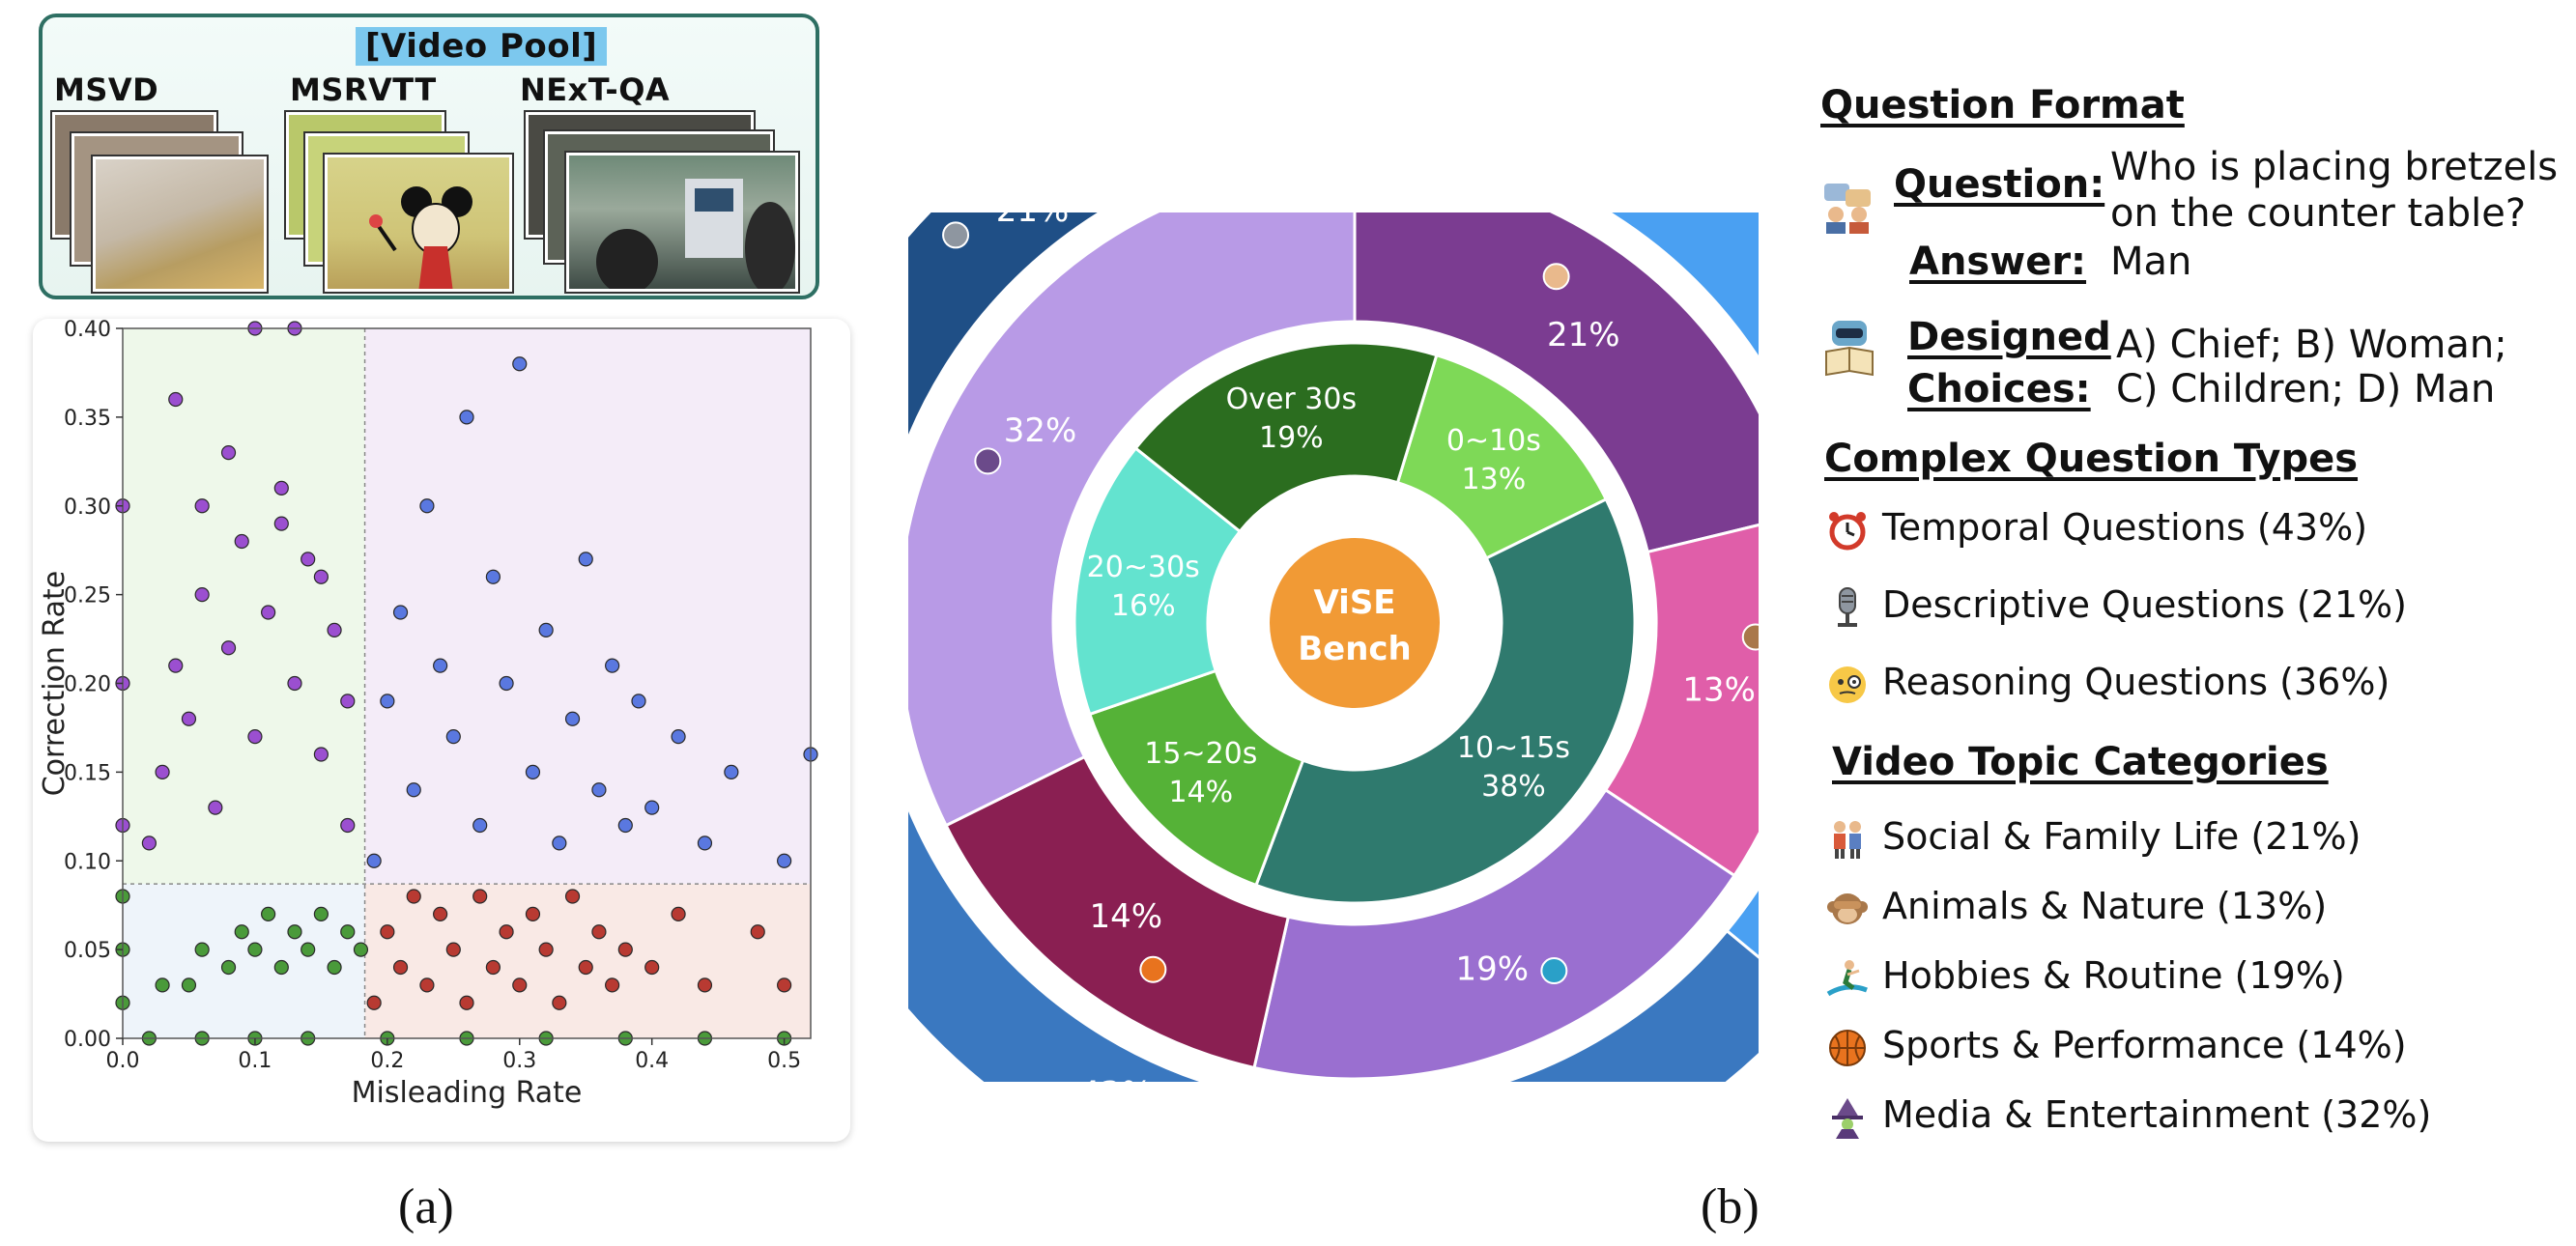  What do you see at coordinates (88, 1040) in the screenshot?
I see `y-tick-label: 0.00` at bounding box center [88, 1040].